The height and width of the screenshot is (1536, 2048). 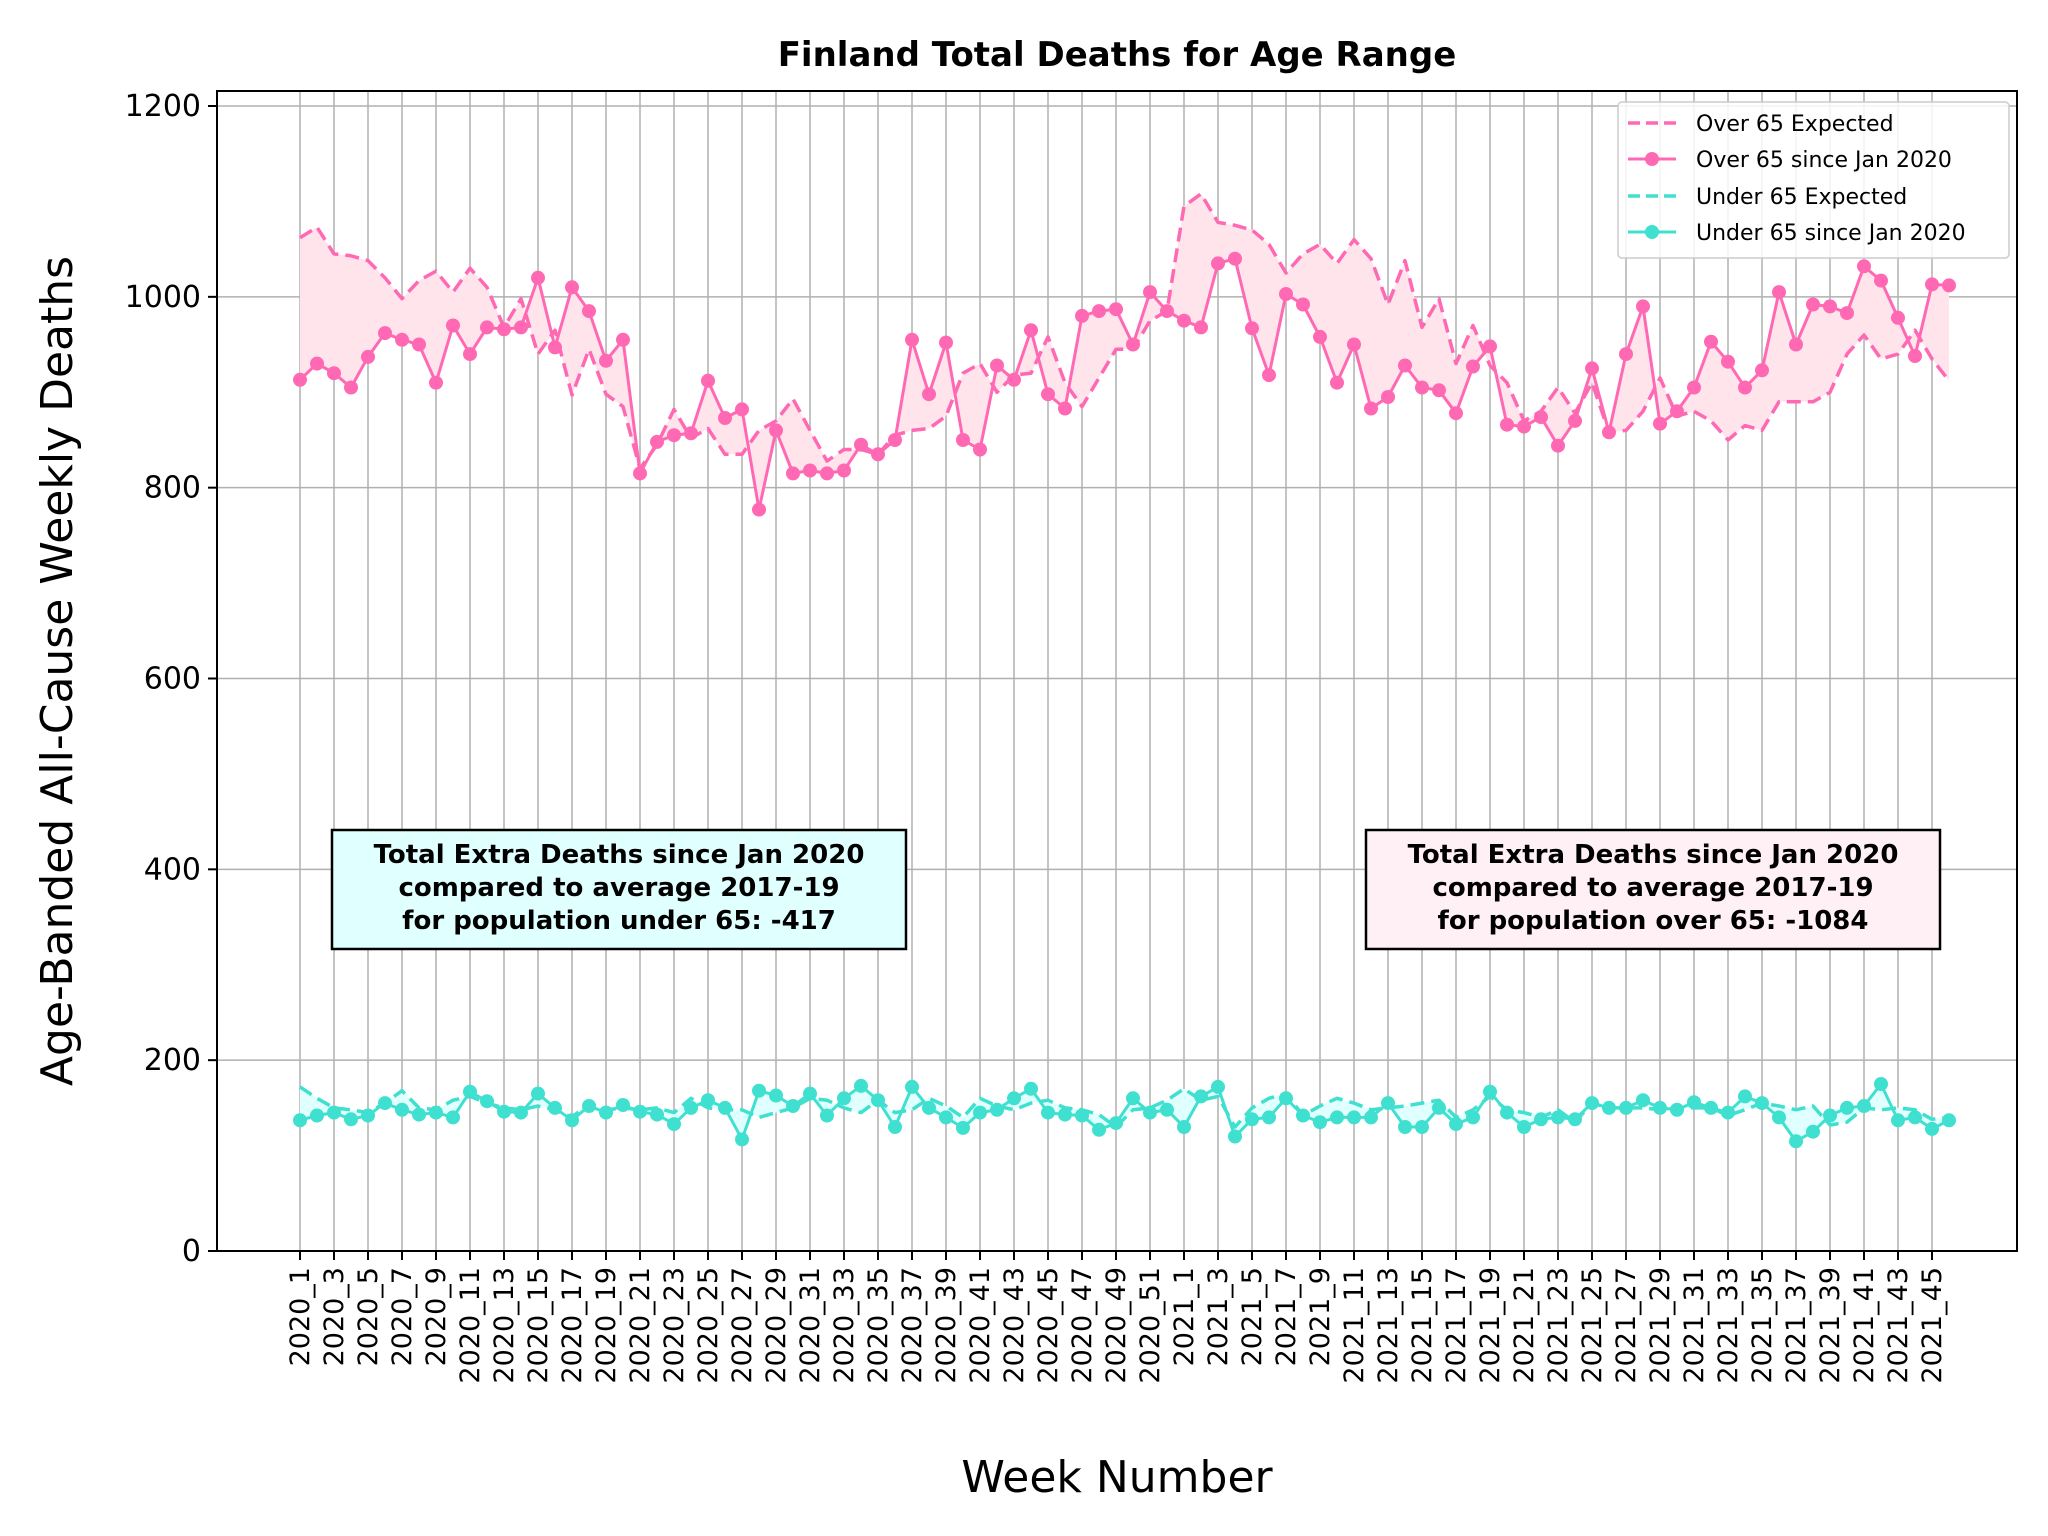 I want to click on legend-label-over-65-actual: Over 65 since Jan 2020, so click(x=1824, y=160).